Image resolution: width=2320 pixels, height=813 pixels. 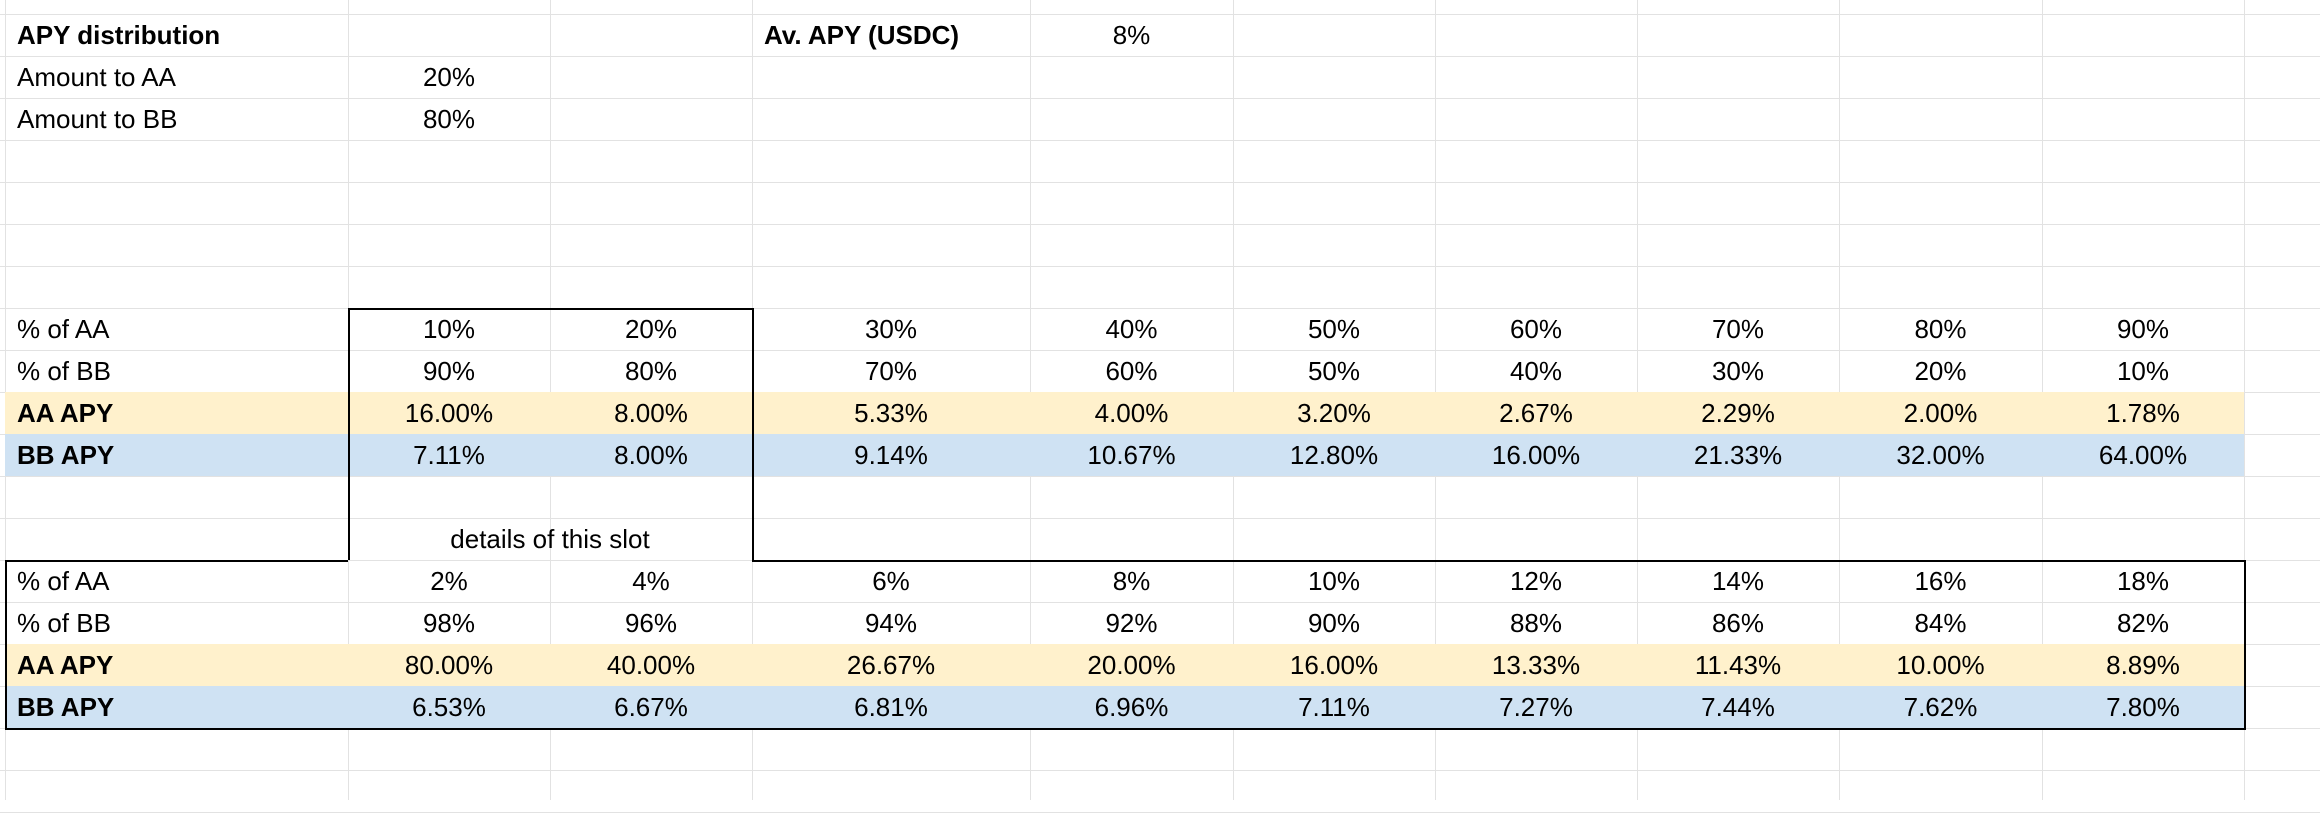 I want to click on amount-aa-value-cell: 20%, so click(x=449, y=76).